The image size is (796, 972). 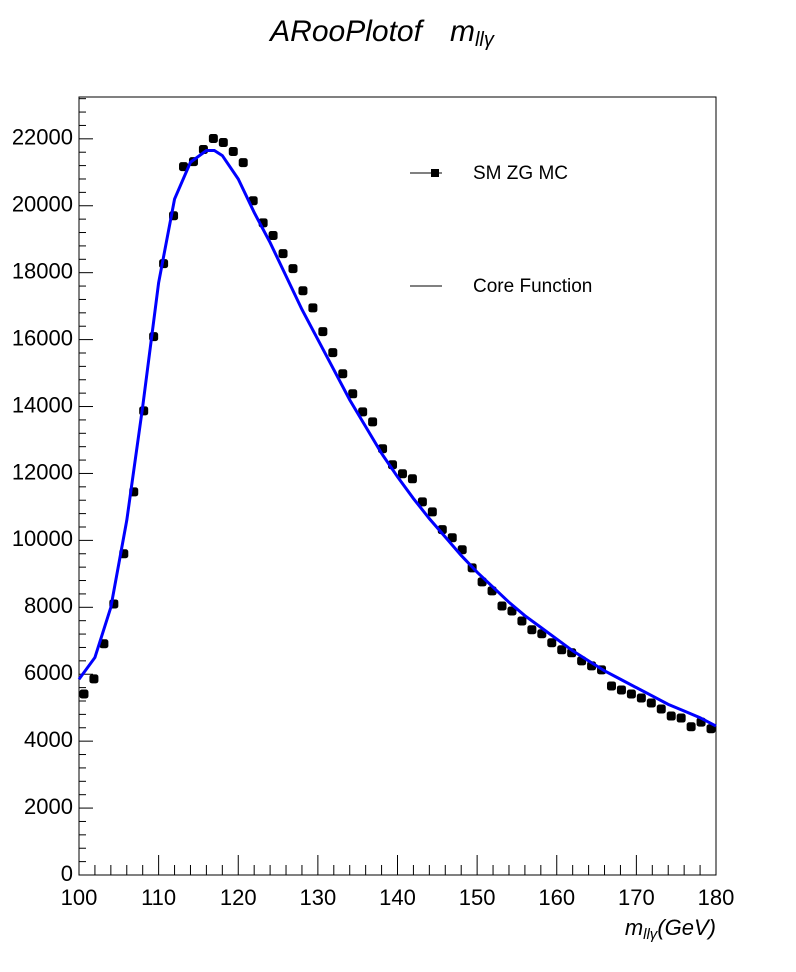 I want to click on y-tick-label: 10000, so click(x=42, y=538).